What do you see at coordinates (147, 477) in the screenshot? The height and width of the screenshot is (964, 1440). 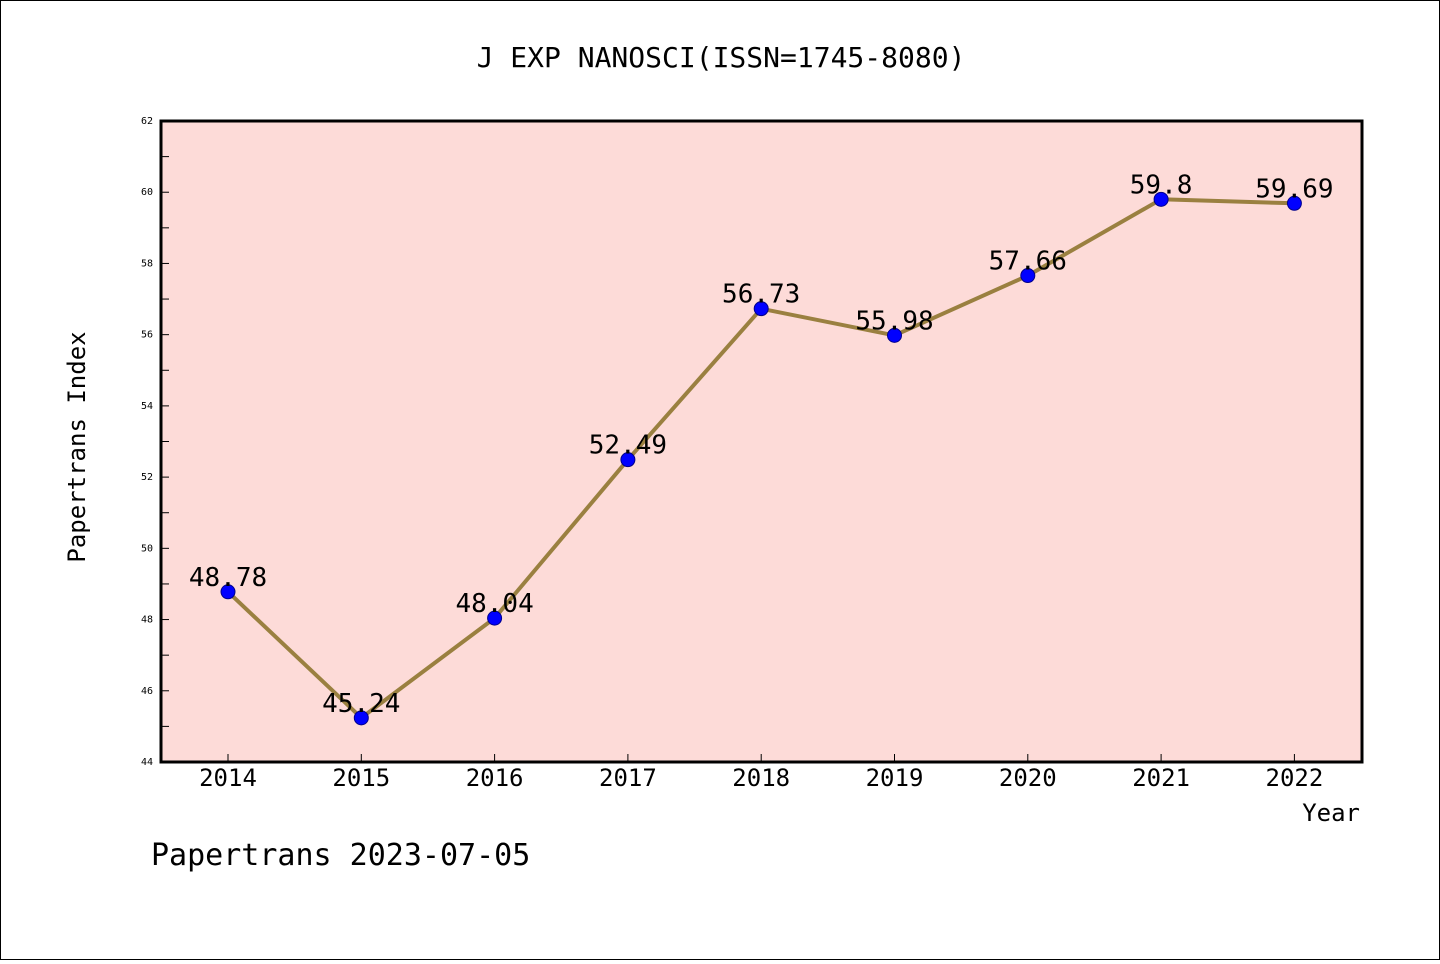 I see `y-tick-label: 52` at bounding box center [147, 477].